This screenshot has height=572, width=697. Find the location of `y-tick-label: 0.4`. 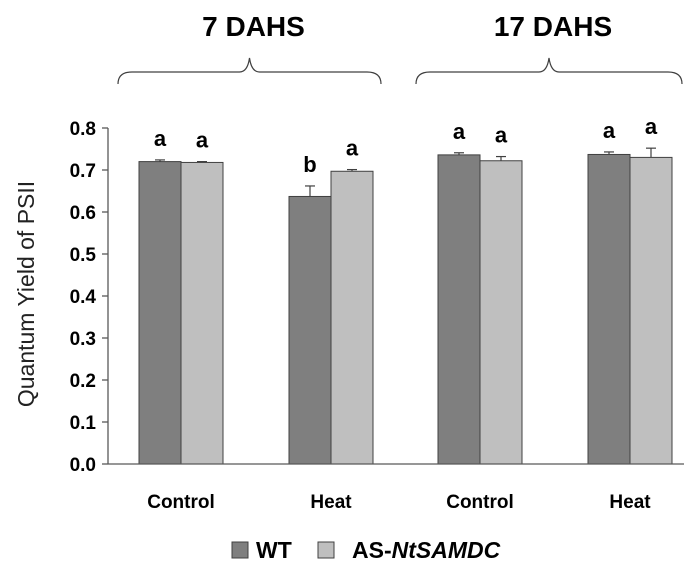

y-tick-label: 0.4 is located at coordinates (83, 297).